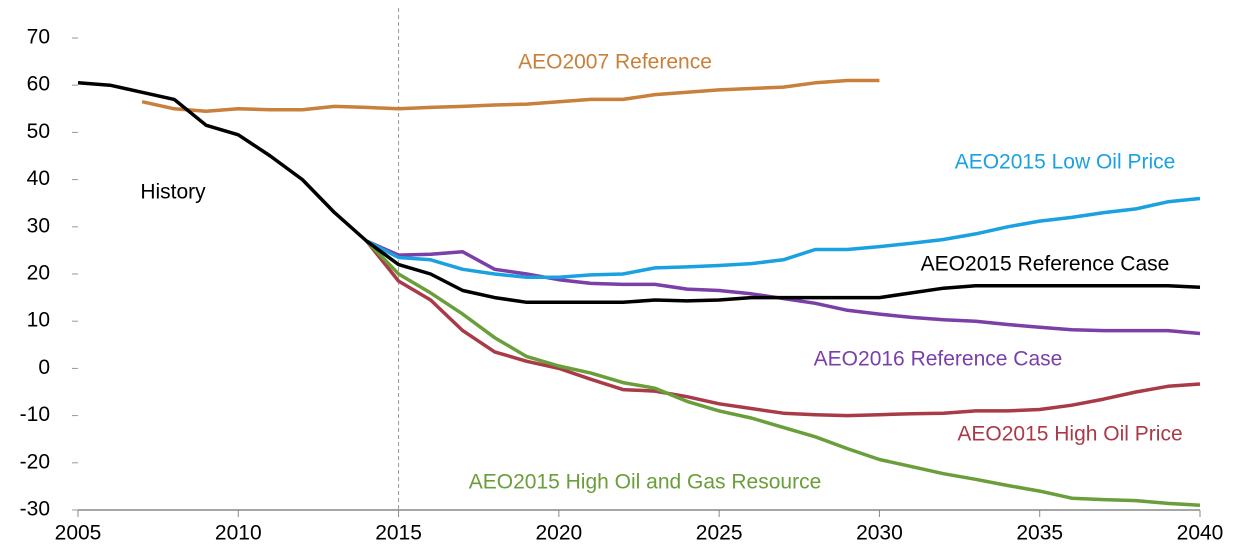  I want to click on y-tick-label: -10, so click(35, 414).